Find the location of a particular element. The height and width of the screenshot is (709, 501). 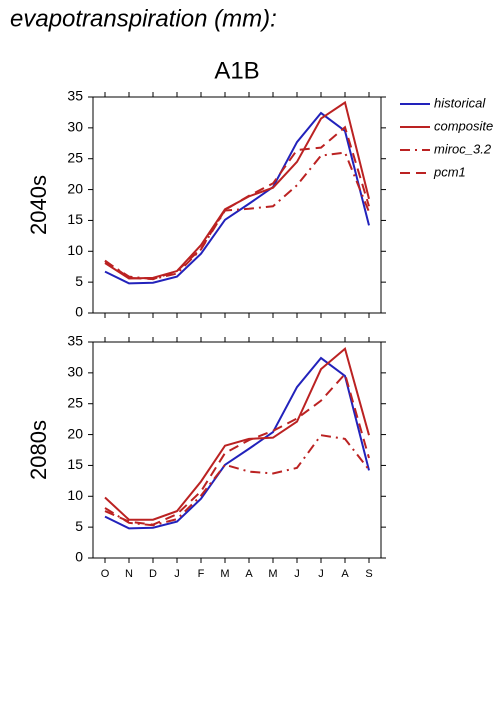

x-tick-label: S is located at coordinates (368, 574).